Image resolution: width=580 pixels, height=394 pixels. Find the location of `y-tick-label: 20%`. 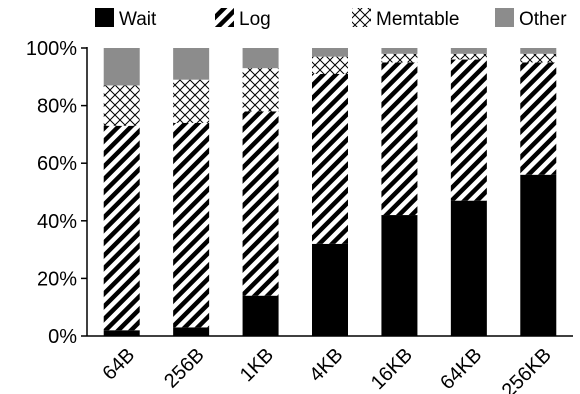

y-tick-label: 20% is located at coordinates (57, 279).